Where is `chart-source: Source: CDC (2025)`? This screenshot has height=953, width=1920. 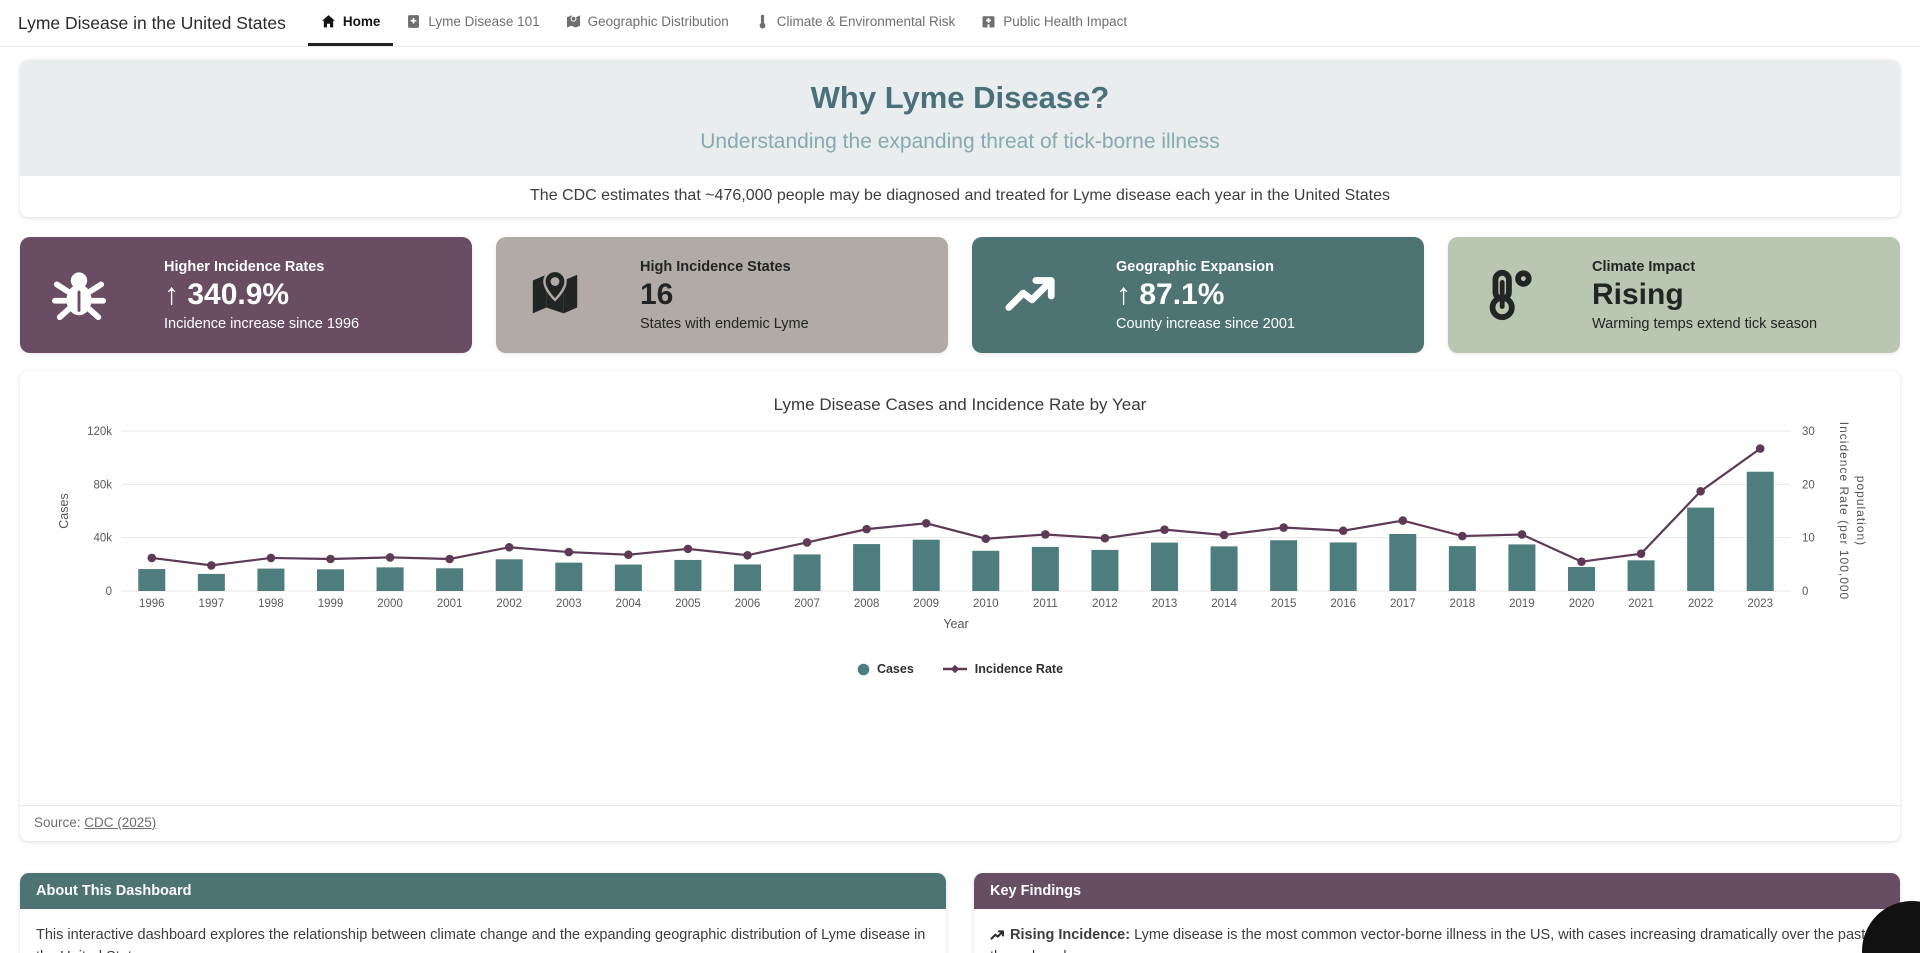 chart-source: Source: CDC (2025) is located at coordinates (960, 823).